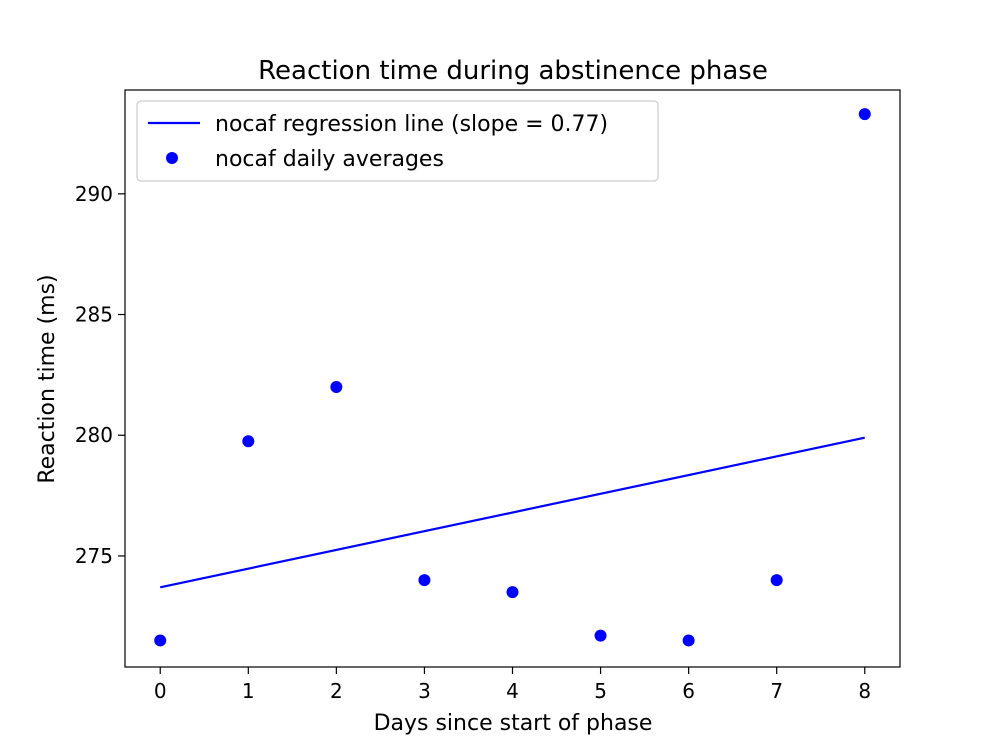  I want to click on regression-line, so click(512, 512).